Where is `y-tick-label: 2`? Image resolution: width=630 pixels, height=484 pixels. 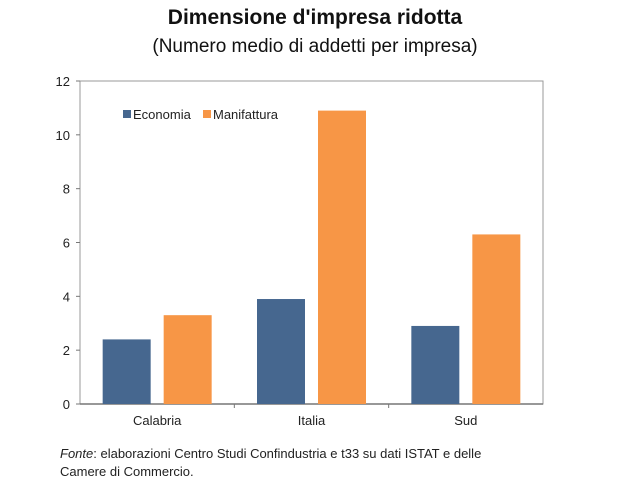
y-tick-label: 2 is located at coordinates (66, 350).